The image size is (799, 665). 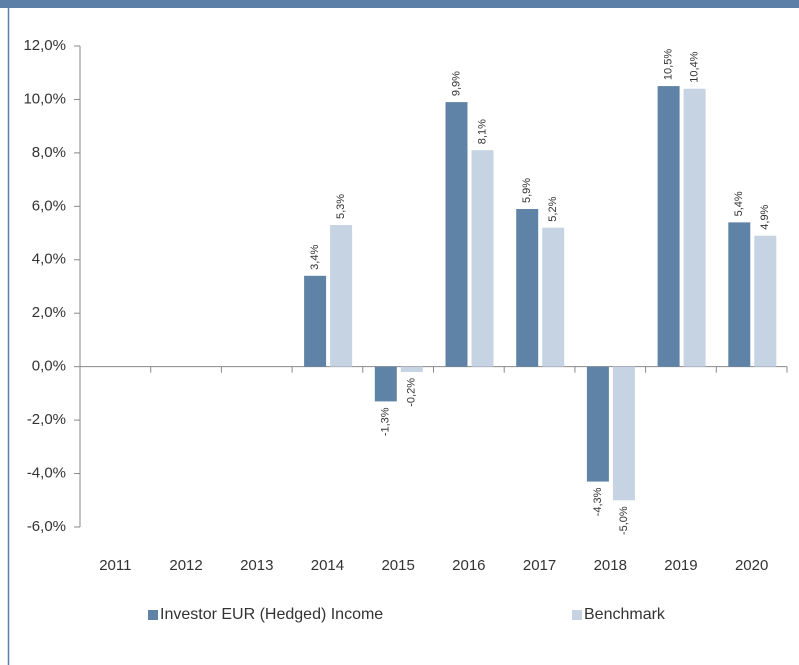 I want to click on value-label: -0,2%, so click(x=412, y=392).